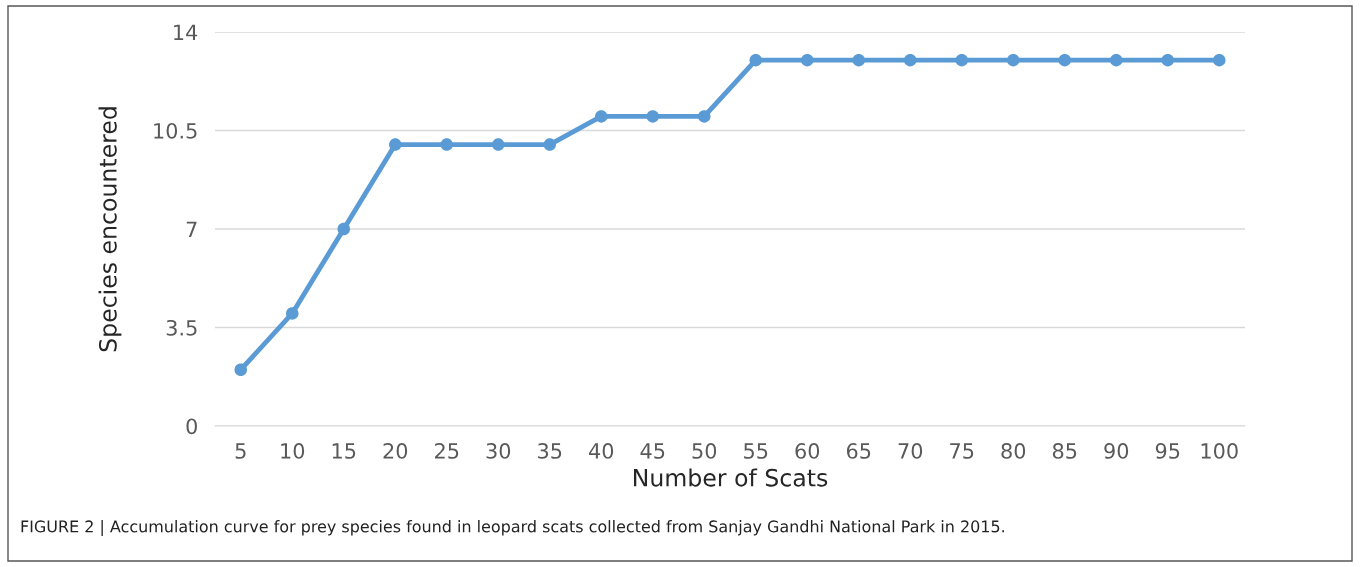  Describe the element at coordinates (498, 451) in the screenshot. I see `x-tick-label: 30` at that location.